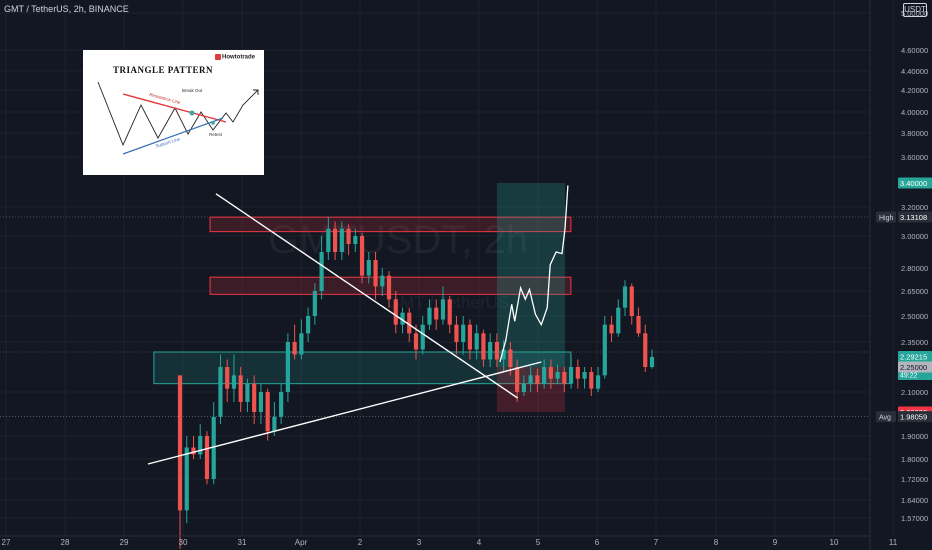 Image resolution: width=932 pixels, height=550 pixels. I want to click on resistance-trendline, so click(367, 296).